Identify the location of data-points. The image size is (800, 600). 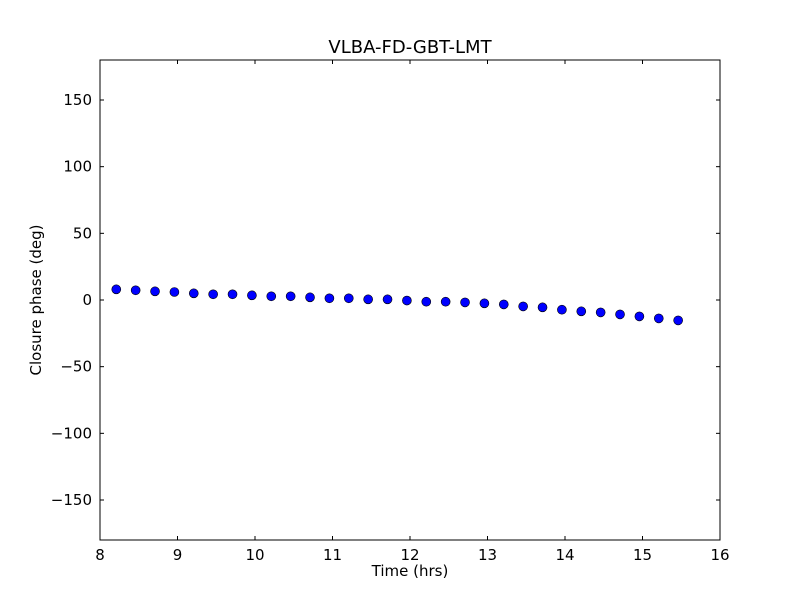
(397, 305).